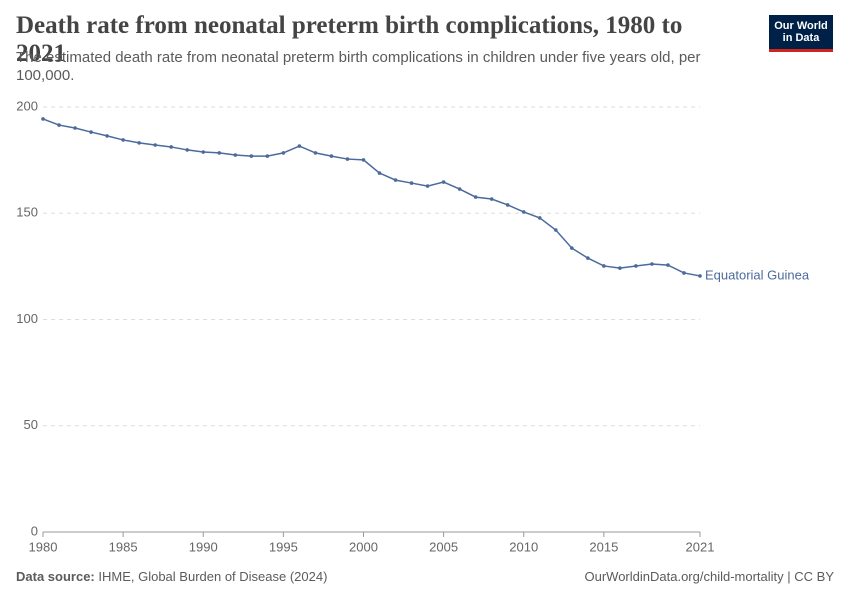 The width and height of the screenshot is (850, 600). Describe the element at coordinates (523, 546) in the screenshot. I see `x-tick-label: 2010` at that location.